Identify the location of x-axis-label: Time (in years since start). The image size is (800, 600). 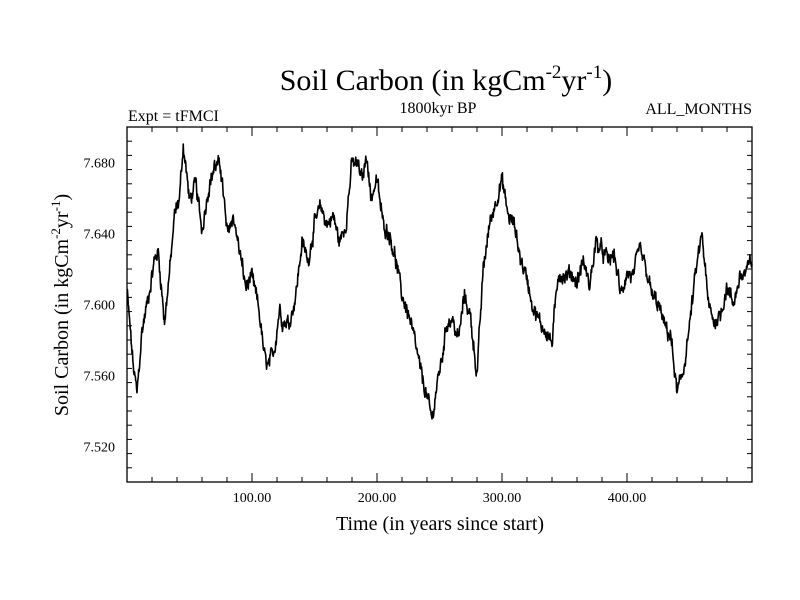
(440, 524).